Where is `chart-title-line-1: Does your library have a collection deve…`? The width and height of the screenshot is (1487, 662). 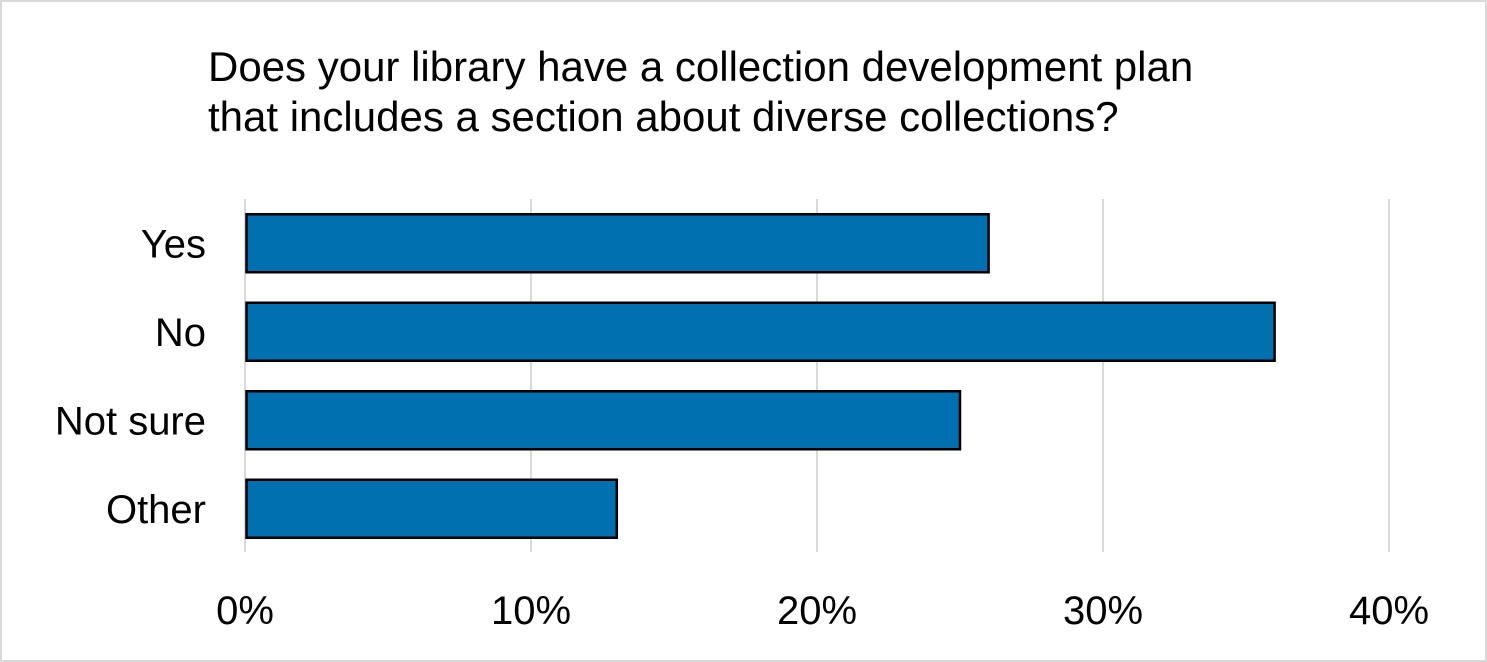
chart-title-line-1: Does your library have a collection deve… is located at coordinates (701, 66).